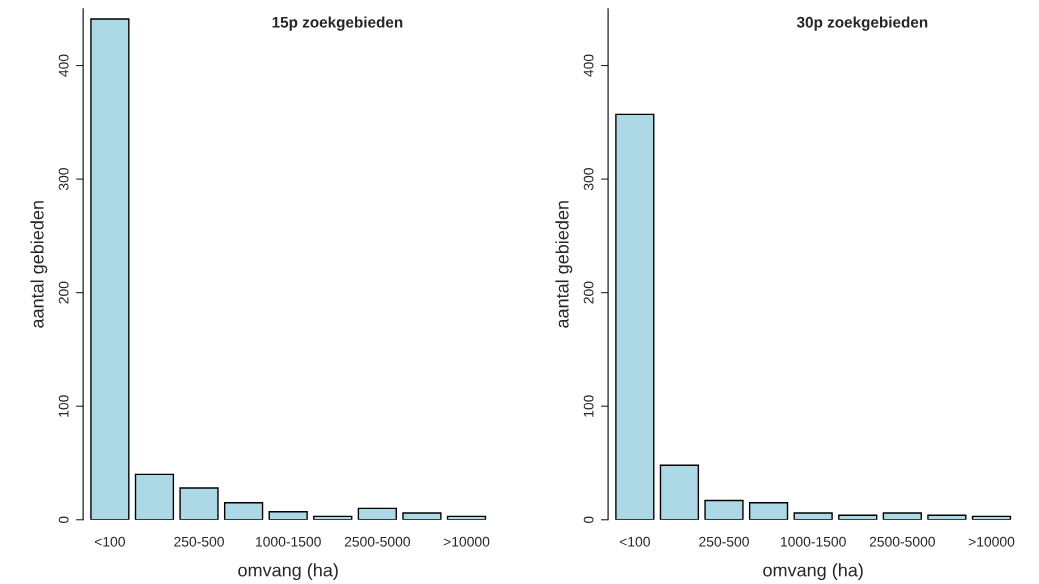  Describe the element at coordinates (337, 23) in the screenshot. I see `chart-title: 15p zoekgebieden` at that location.